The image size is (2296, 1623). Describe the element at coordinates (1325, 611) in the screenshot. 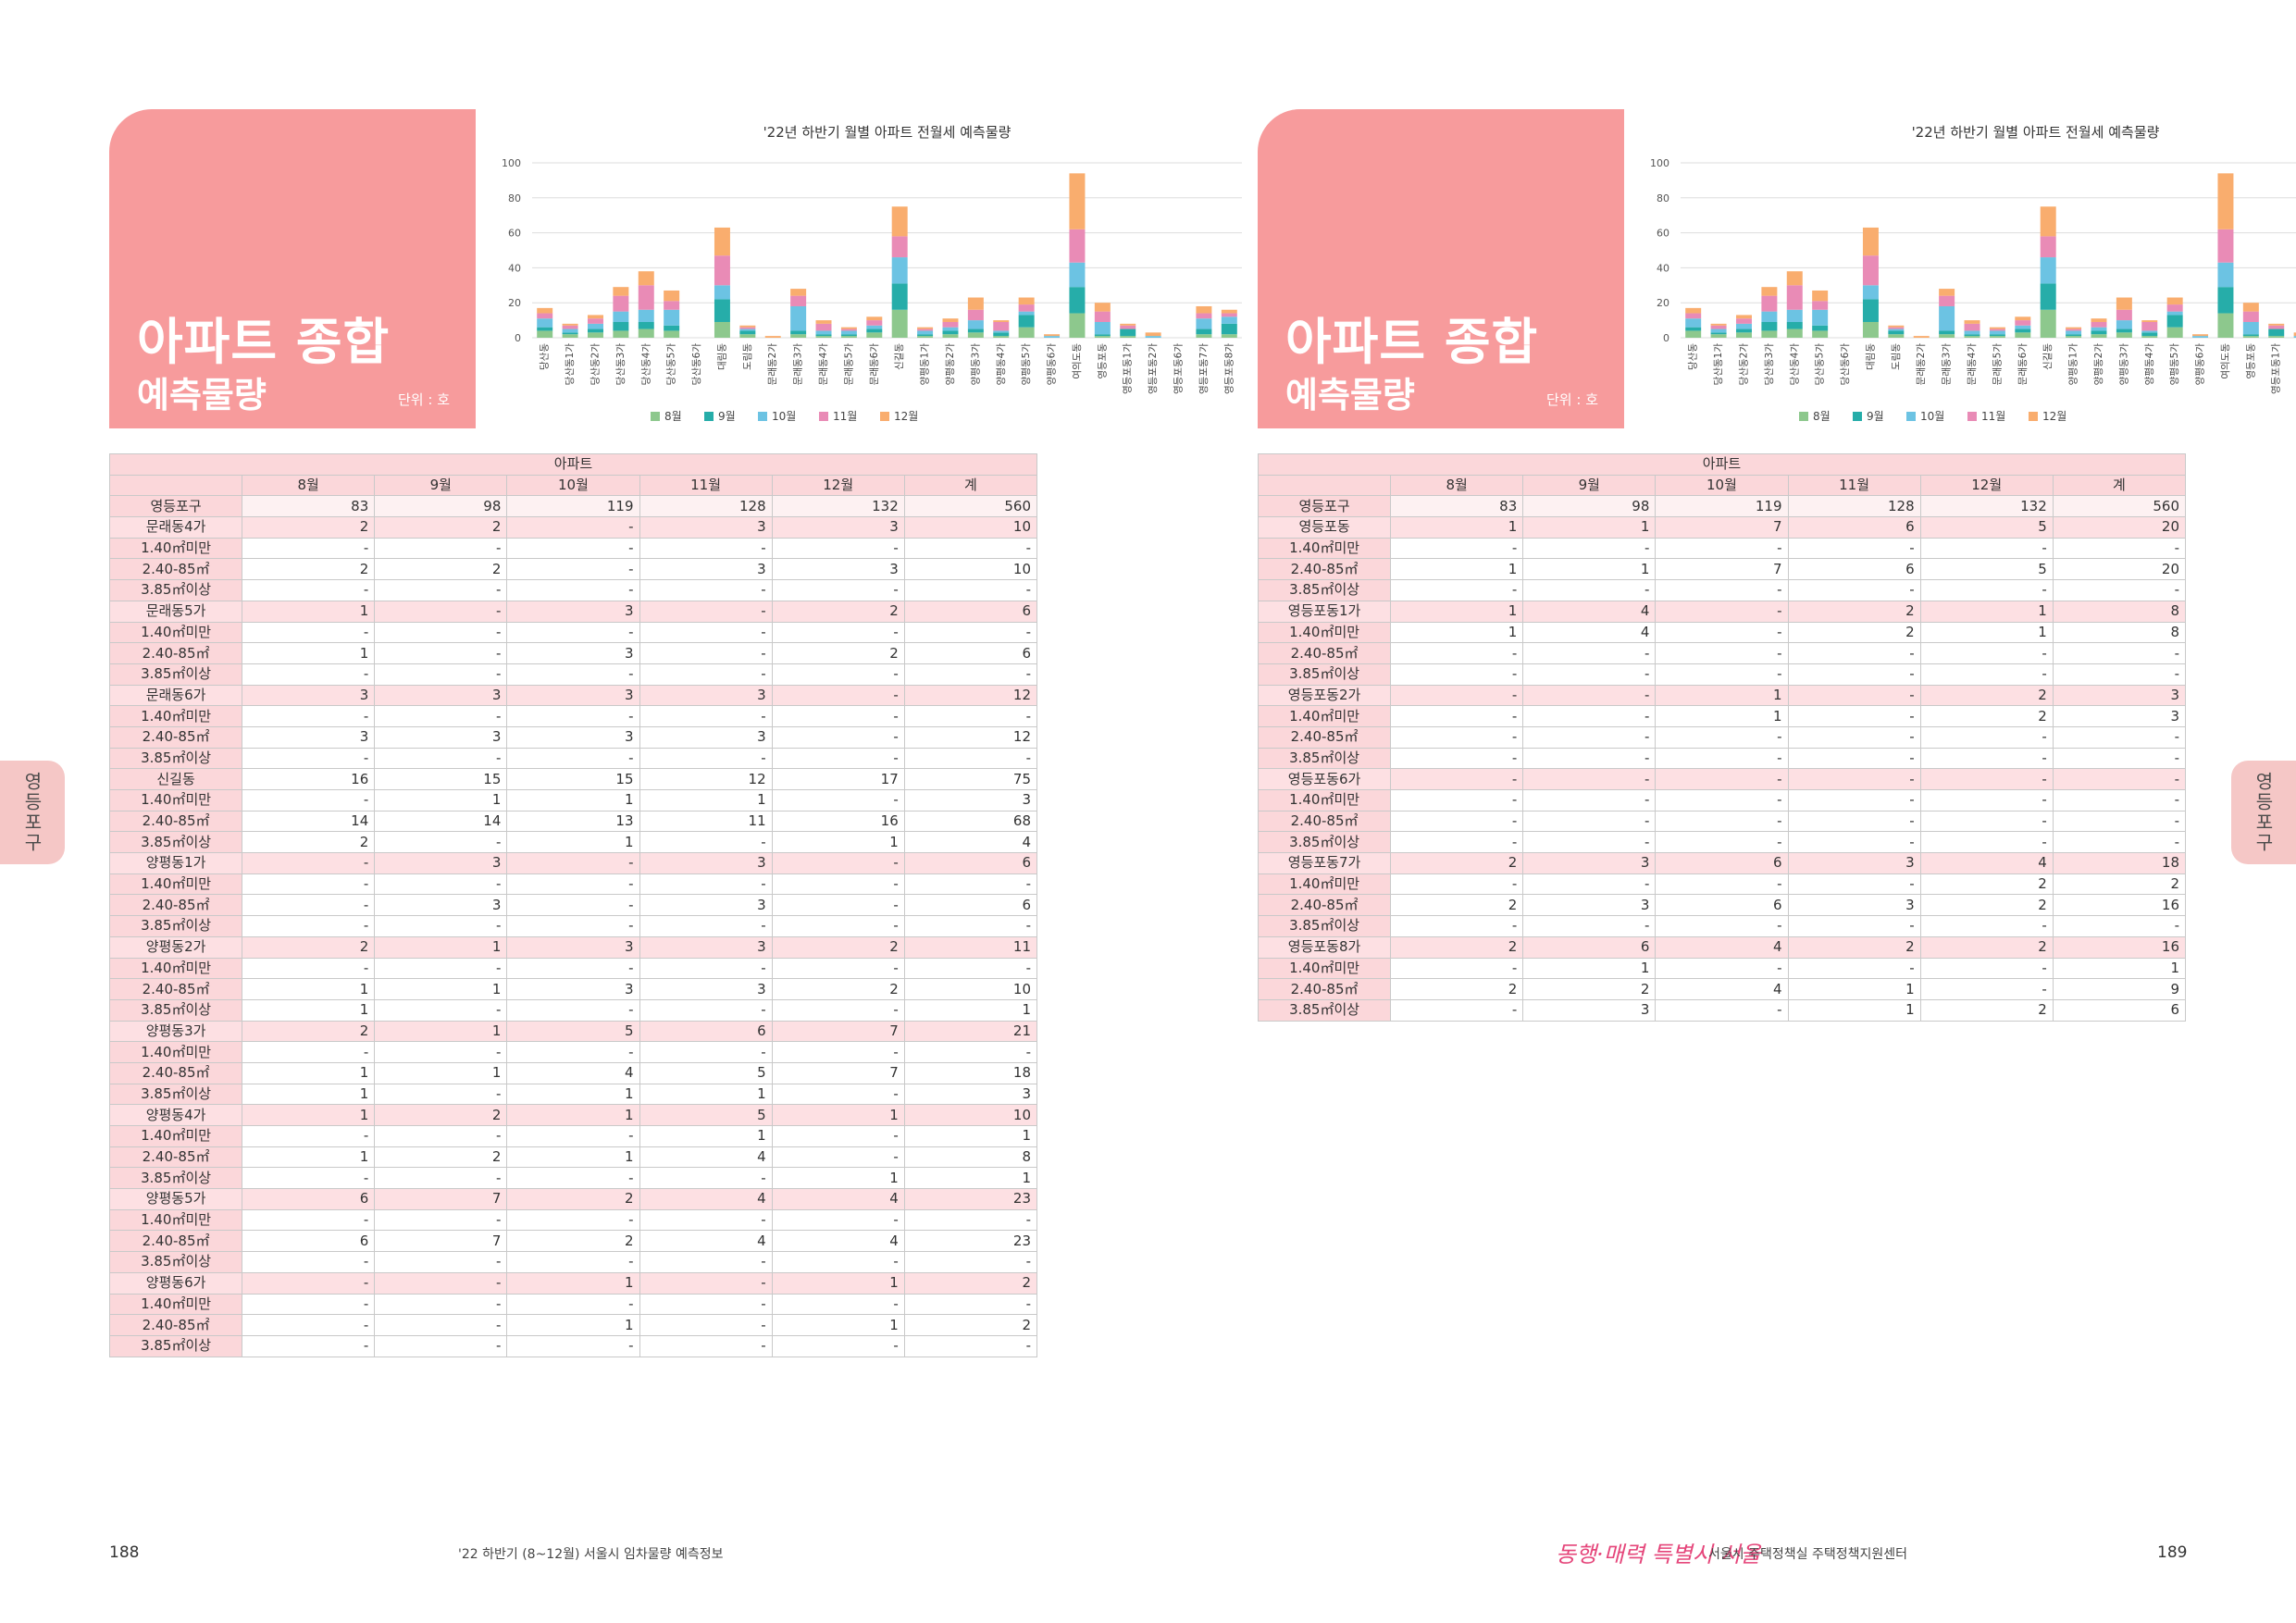

I see `row-label: 영등포동1가` at that location.